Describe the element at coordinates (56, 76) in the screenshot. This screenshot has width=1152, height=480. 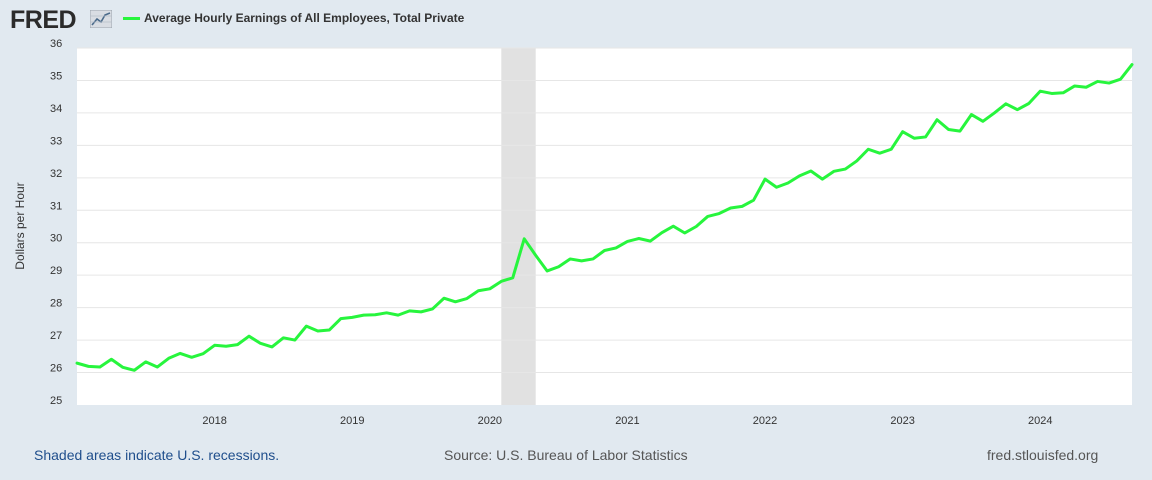
I see `y-tick-label: 35` at that location.